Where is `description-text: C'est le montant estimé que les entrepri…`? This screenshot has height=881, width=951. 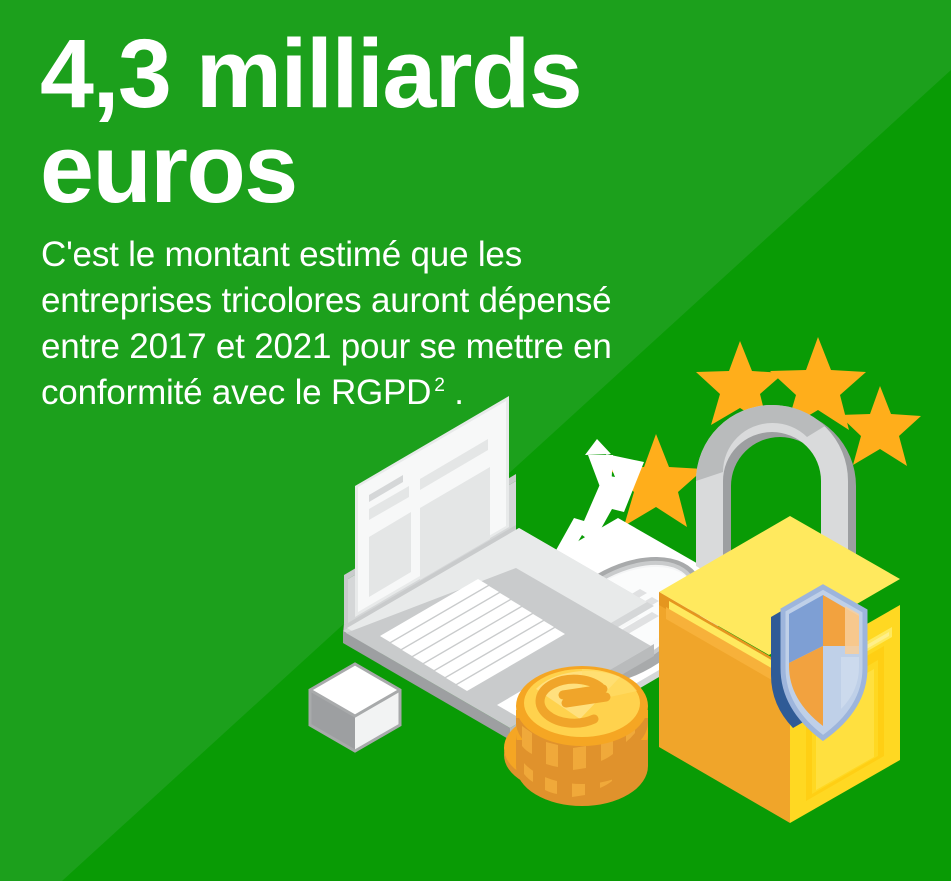
description-text: C'est le montant estimé que les entrepri… is located at coordinates (326, 323).